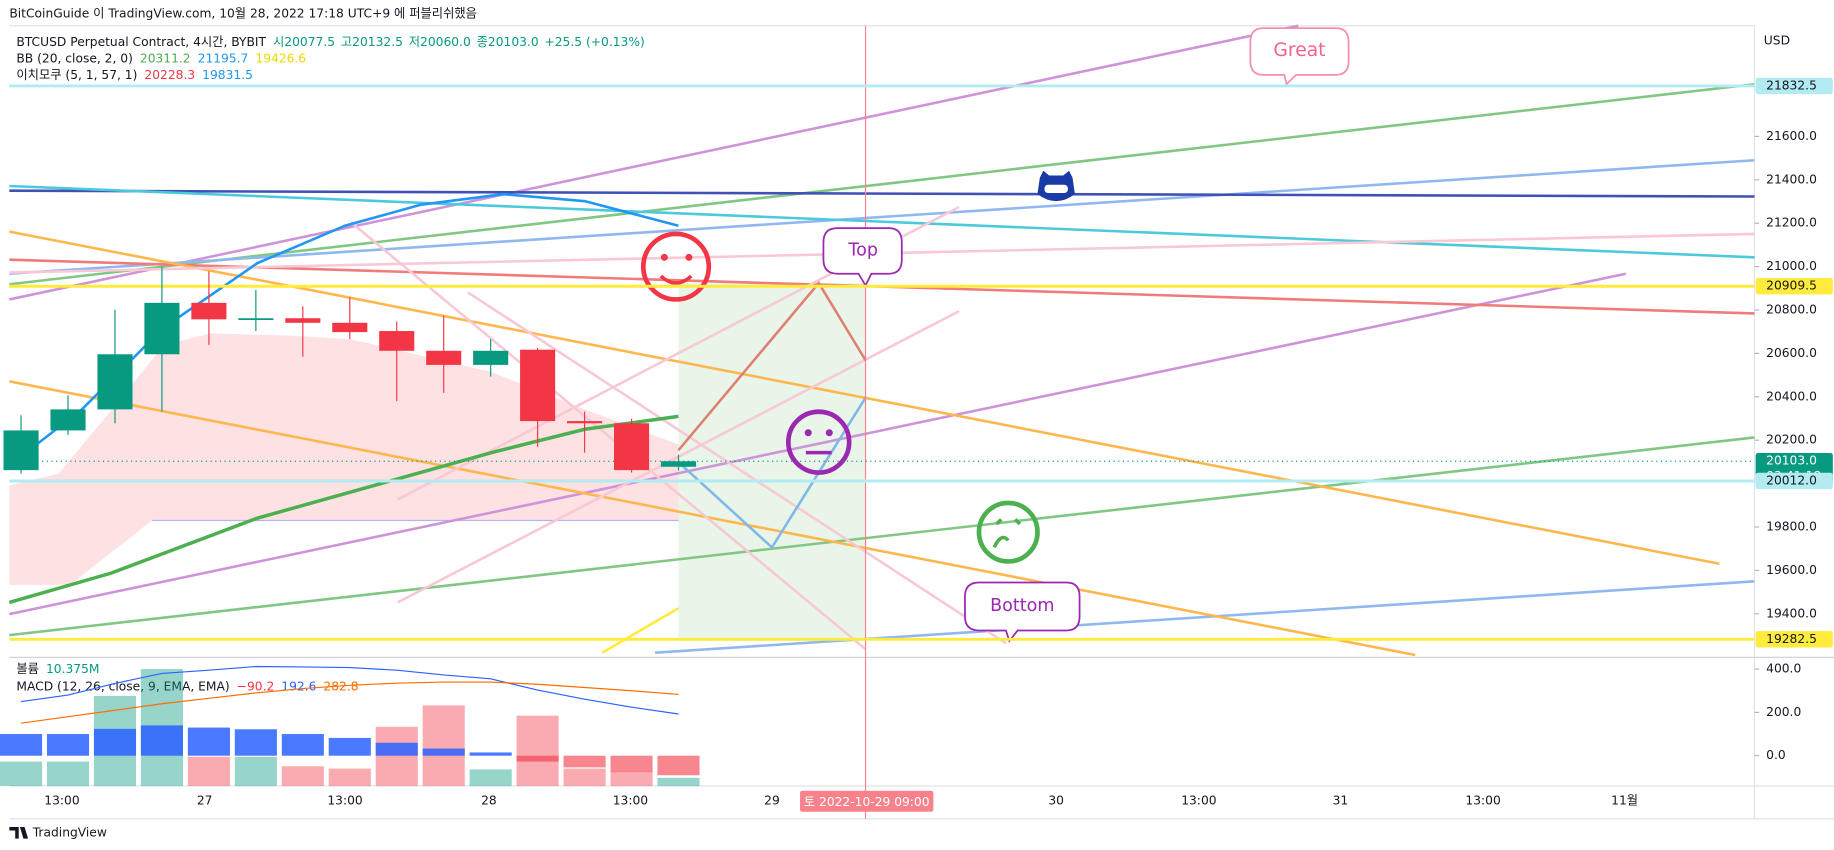  I want to click on range-box, so click(772, 462).